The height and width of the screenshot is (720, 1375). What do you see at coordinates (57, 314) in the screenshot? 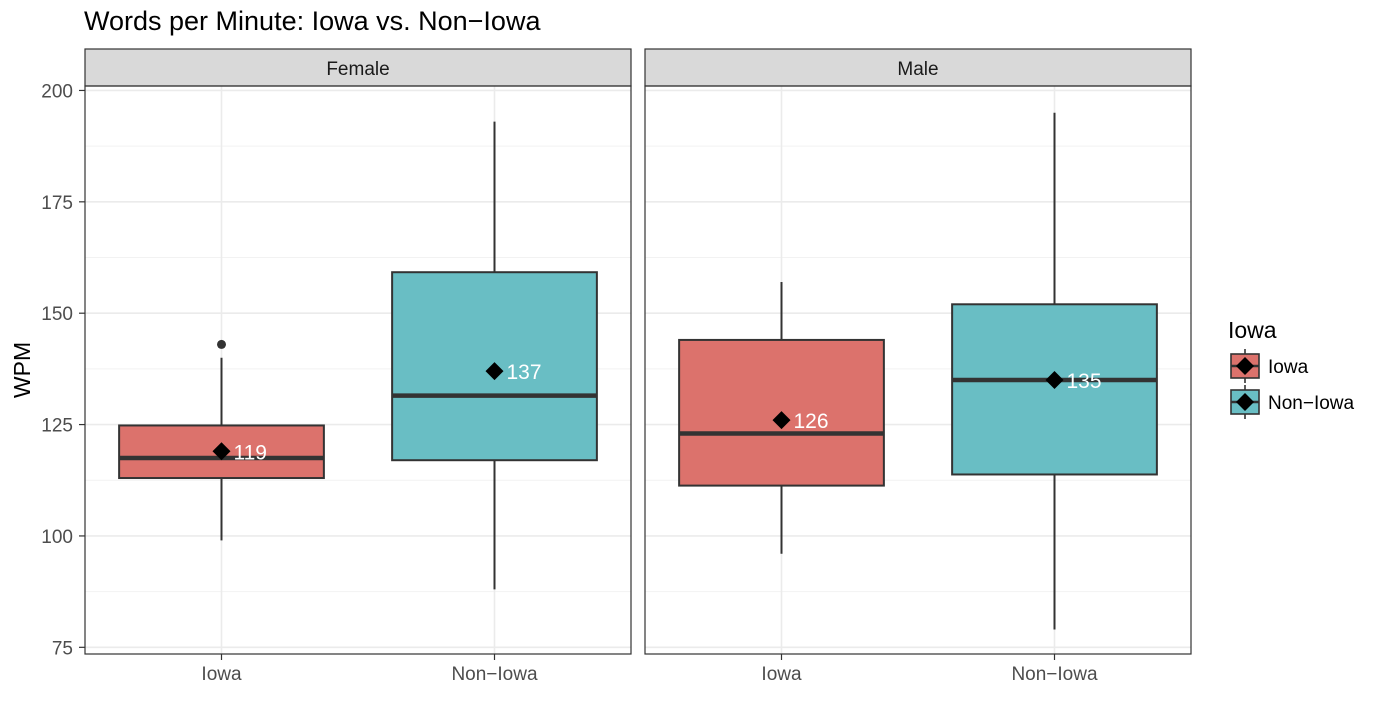
I see `y-tick-label: 150` at bounding box center [57, 314].